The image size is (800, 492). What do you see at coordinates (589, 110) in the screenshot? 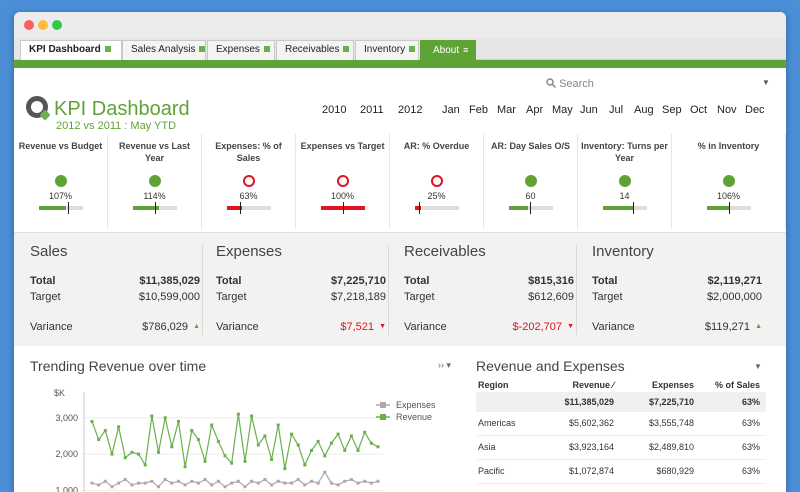
I see `month-jun: Jun` at bounding box center [589, 110].